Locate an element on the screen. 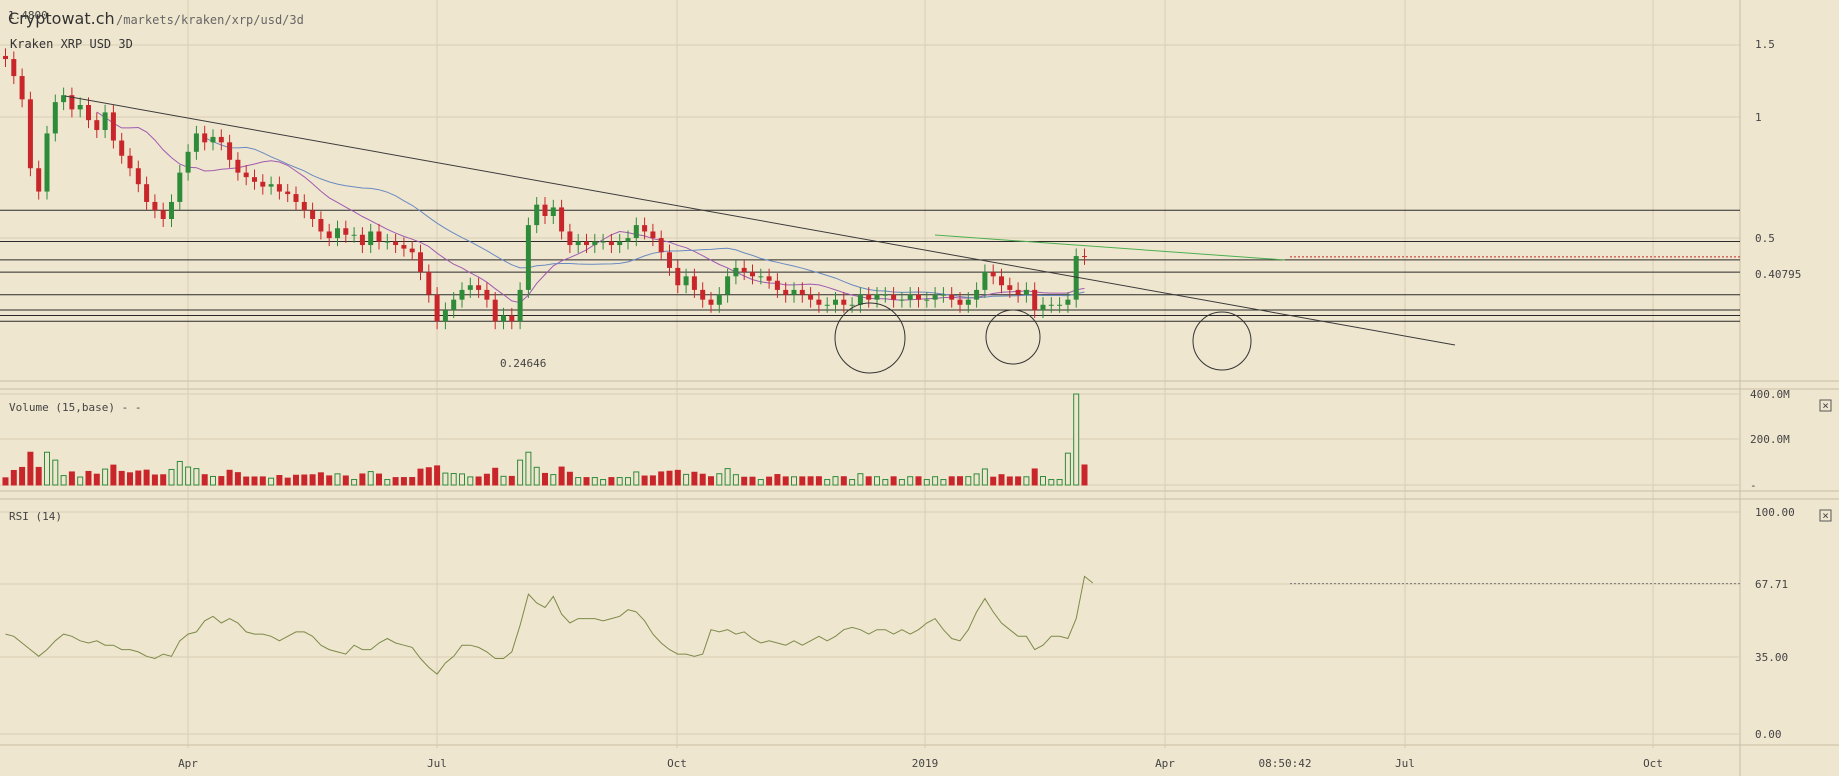 Image resolution: width=1839 pixels, height=776 pixels. rsi-close-button: × is located at coordinates (1825, 515).